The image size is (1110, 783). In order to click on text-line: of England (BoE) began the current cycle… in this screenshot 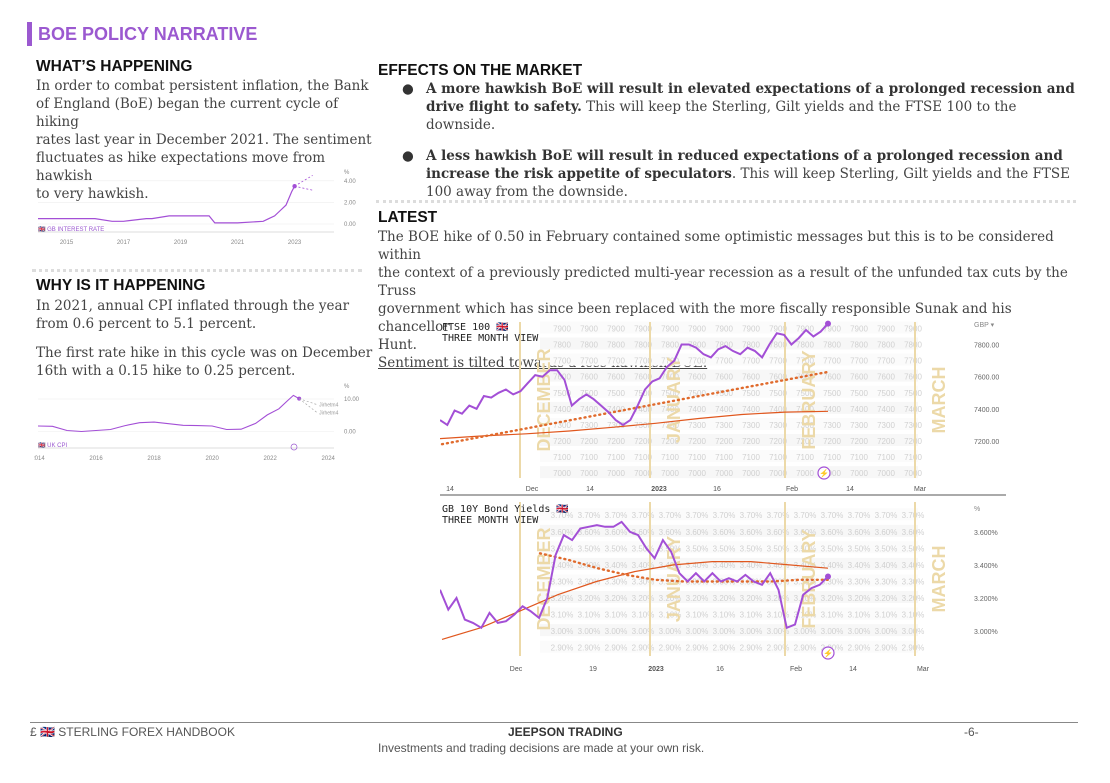, I will do `click(187, 113)`.